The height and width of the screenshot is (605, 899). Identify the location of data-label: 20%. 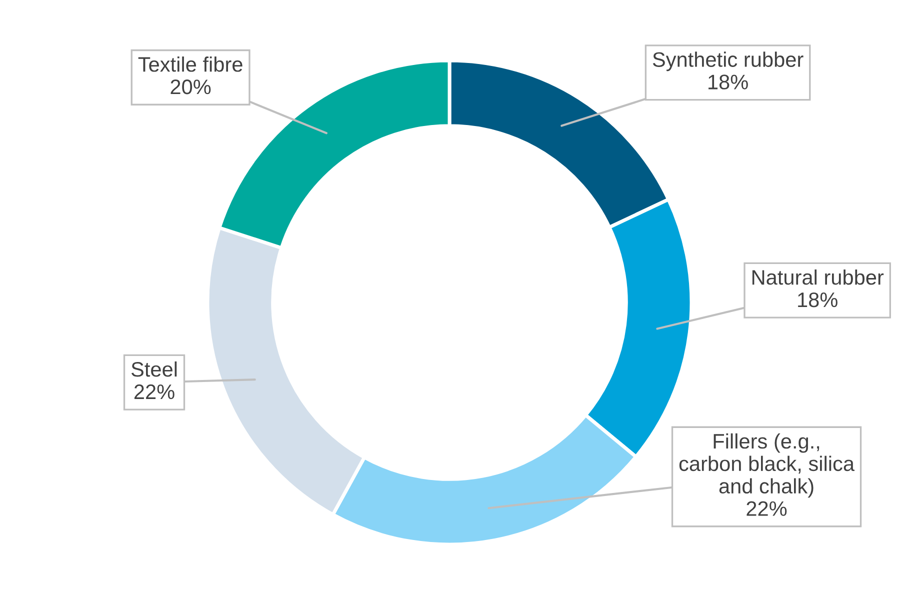
(190, 87).